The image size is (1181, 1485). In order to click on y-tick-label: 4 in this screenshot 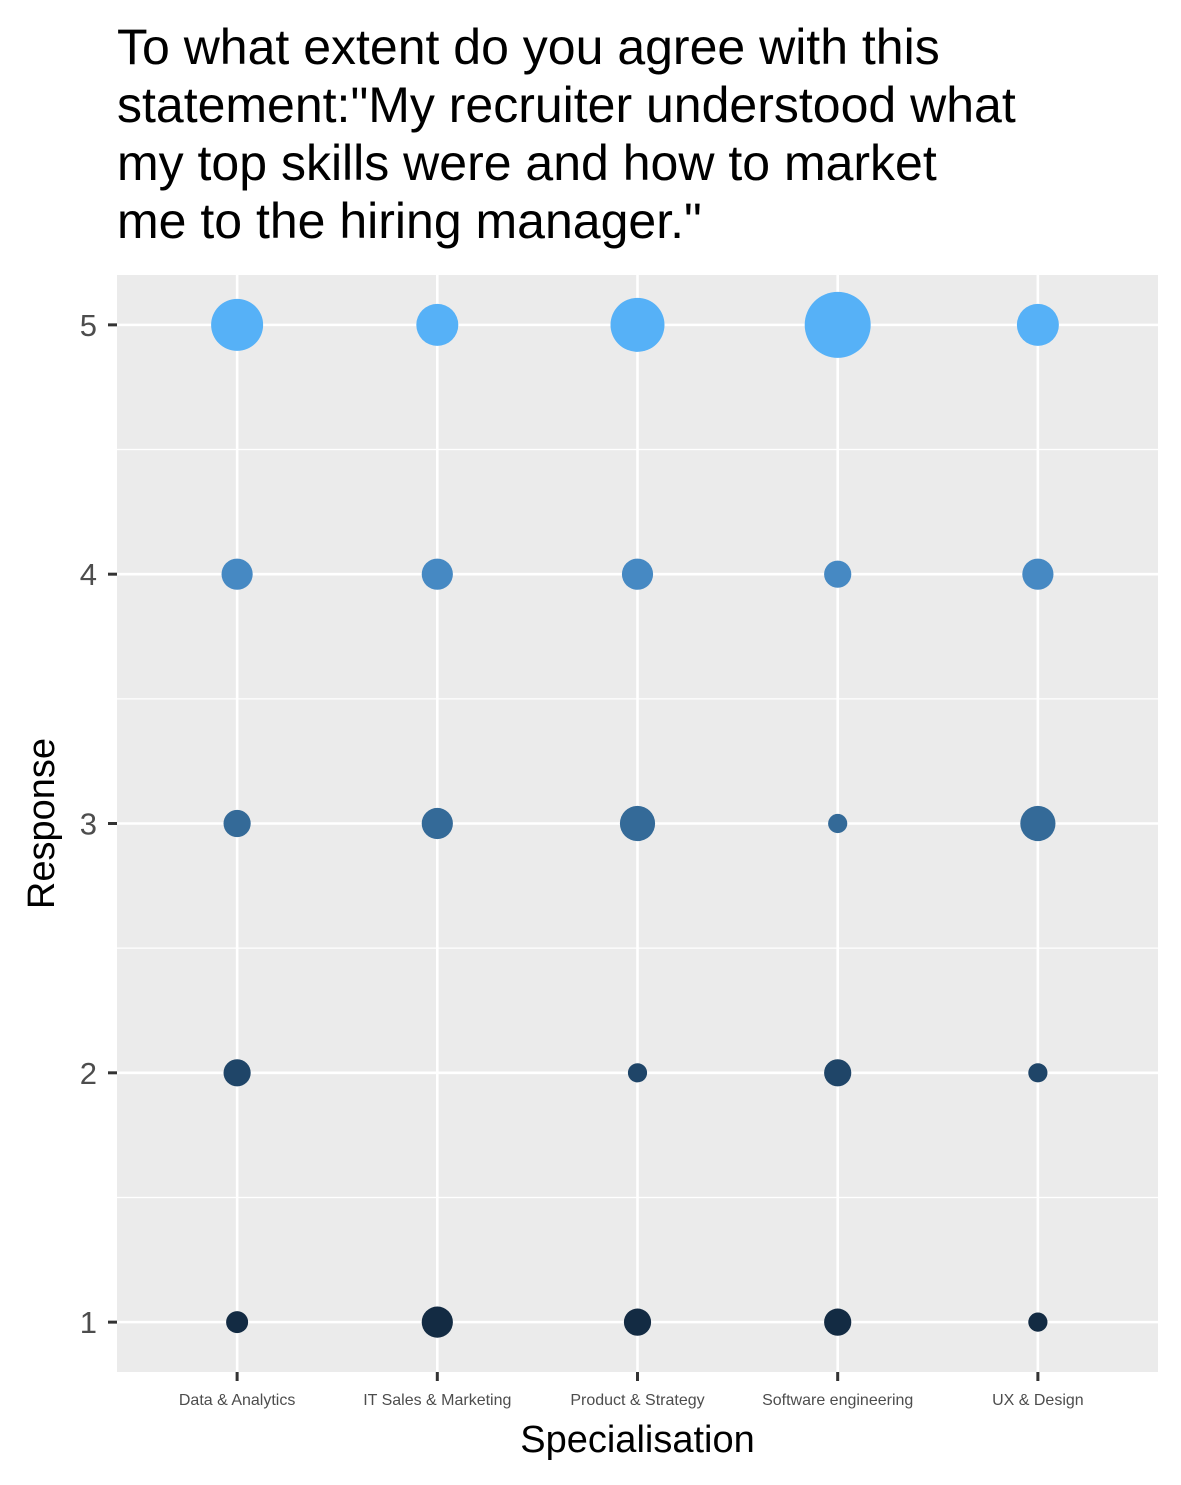, I will do `click(88, 574)`.